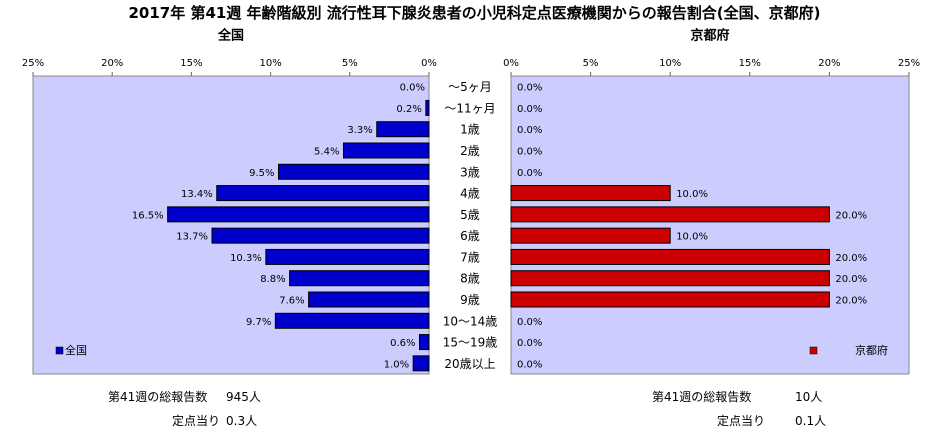 The width and height of the screenshot is (949, 433). Describe the element at coordinates (470, 87) in the screenshot. I see `category-label: ～5ヶ月` at that location.